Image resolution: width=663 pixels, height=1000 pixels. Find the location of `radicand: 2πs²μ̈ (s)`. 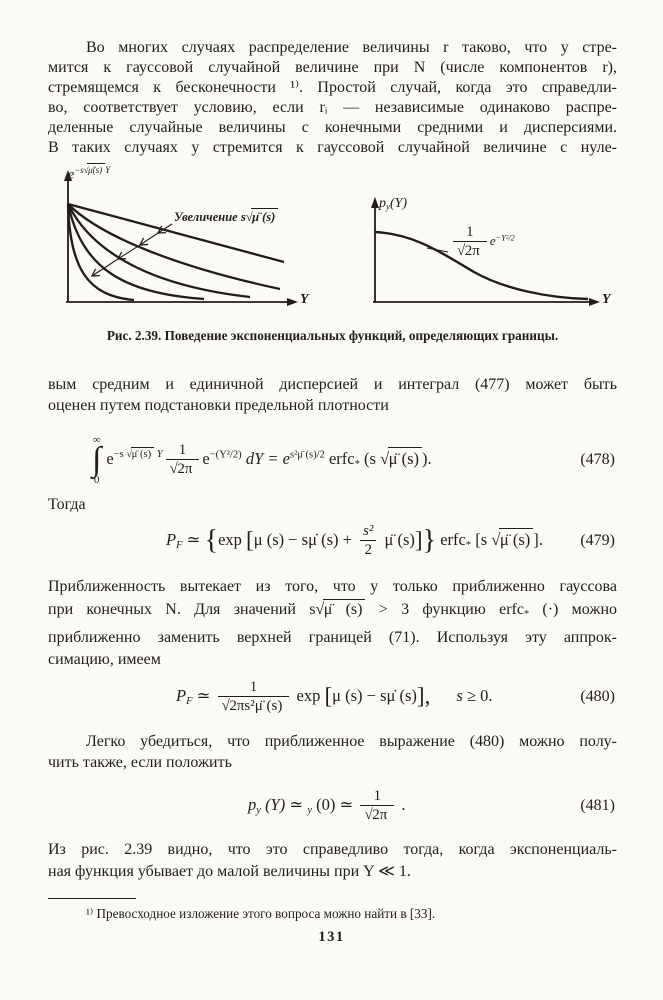

radicand: 2πs²μ̈ (s) is located at coordinates (257, 705).